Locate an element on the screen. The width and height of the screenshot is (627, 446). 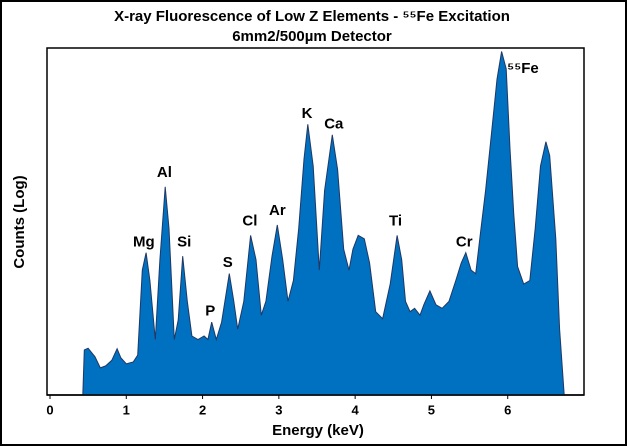
peak-label: Cl is located at coordinates (249, 220).